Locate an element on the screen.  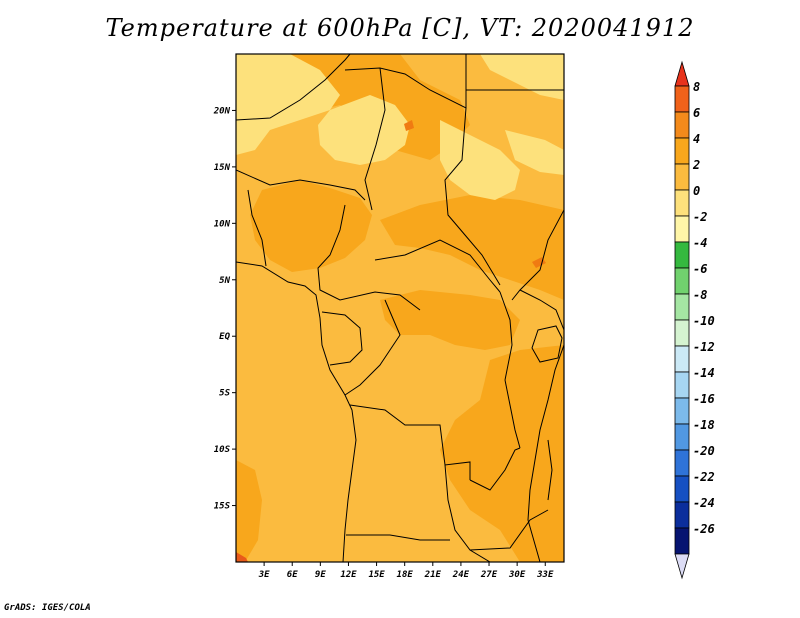
colorbar-tick-label: -4 is located at coordinates (700, 243).